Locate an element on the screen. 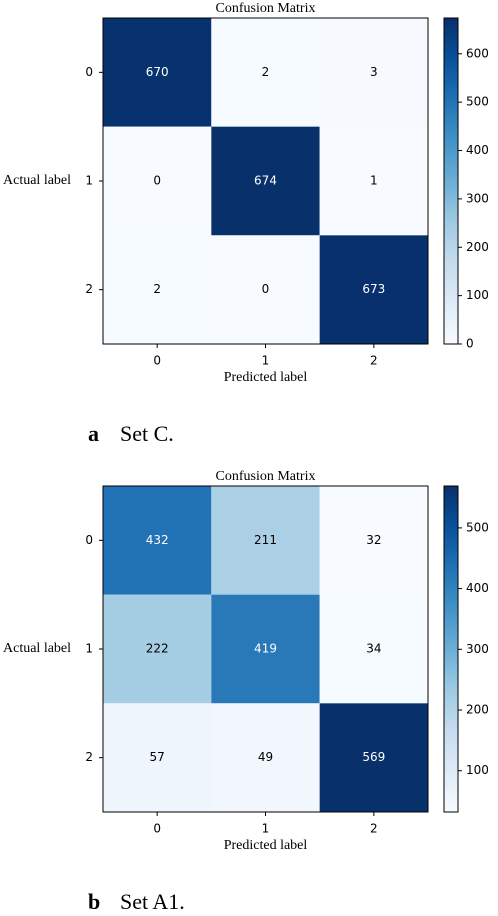 Image resolution: width=498 pixels, height=916 pixels. panel-label: b is located at coordinates (94, 900).